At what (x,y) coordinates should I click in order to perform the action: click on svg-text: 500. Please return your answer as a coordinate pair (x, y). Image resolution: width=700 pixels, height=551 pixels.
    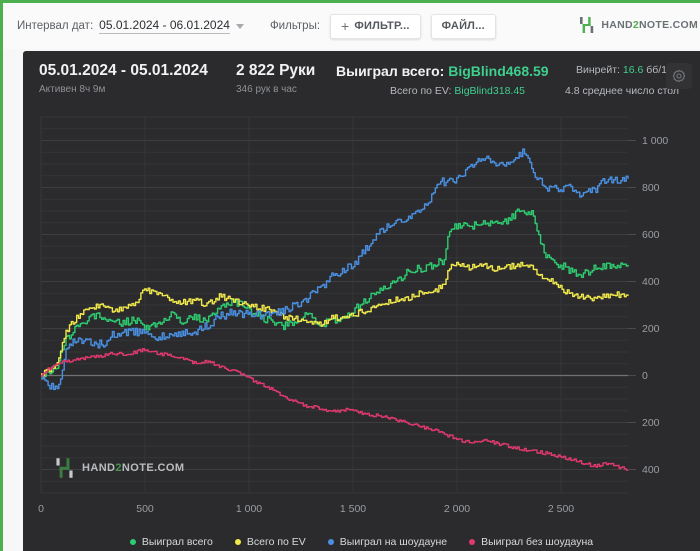
    Looking at the image, I should click on (145, 509).